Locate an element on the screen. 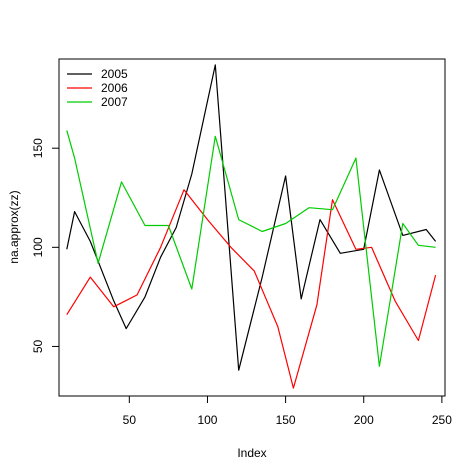  y-tick-label: 100 is located at coordinates (38, 247).